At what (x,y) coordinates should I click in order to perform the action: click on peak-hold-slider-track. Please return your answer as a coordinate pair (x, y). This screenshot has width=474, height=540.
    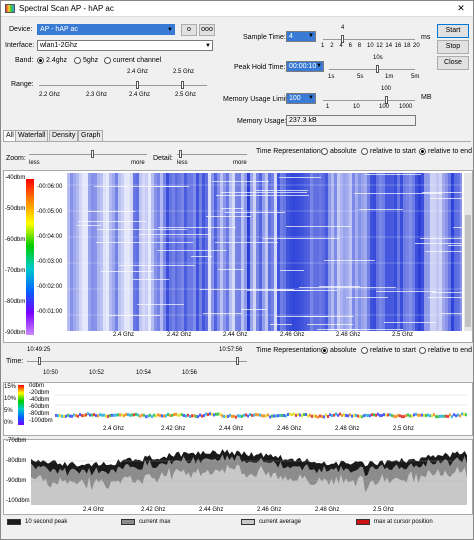
    Looking at the image, I should click on (372, 69).